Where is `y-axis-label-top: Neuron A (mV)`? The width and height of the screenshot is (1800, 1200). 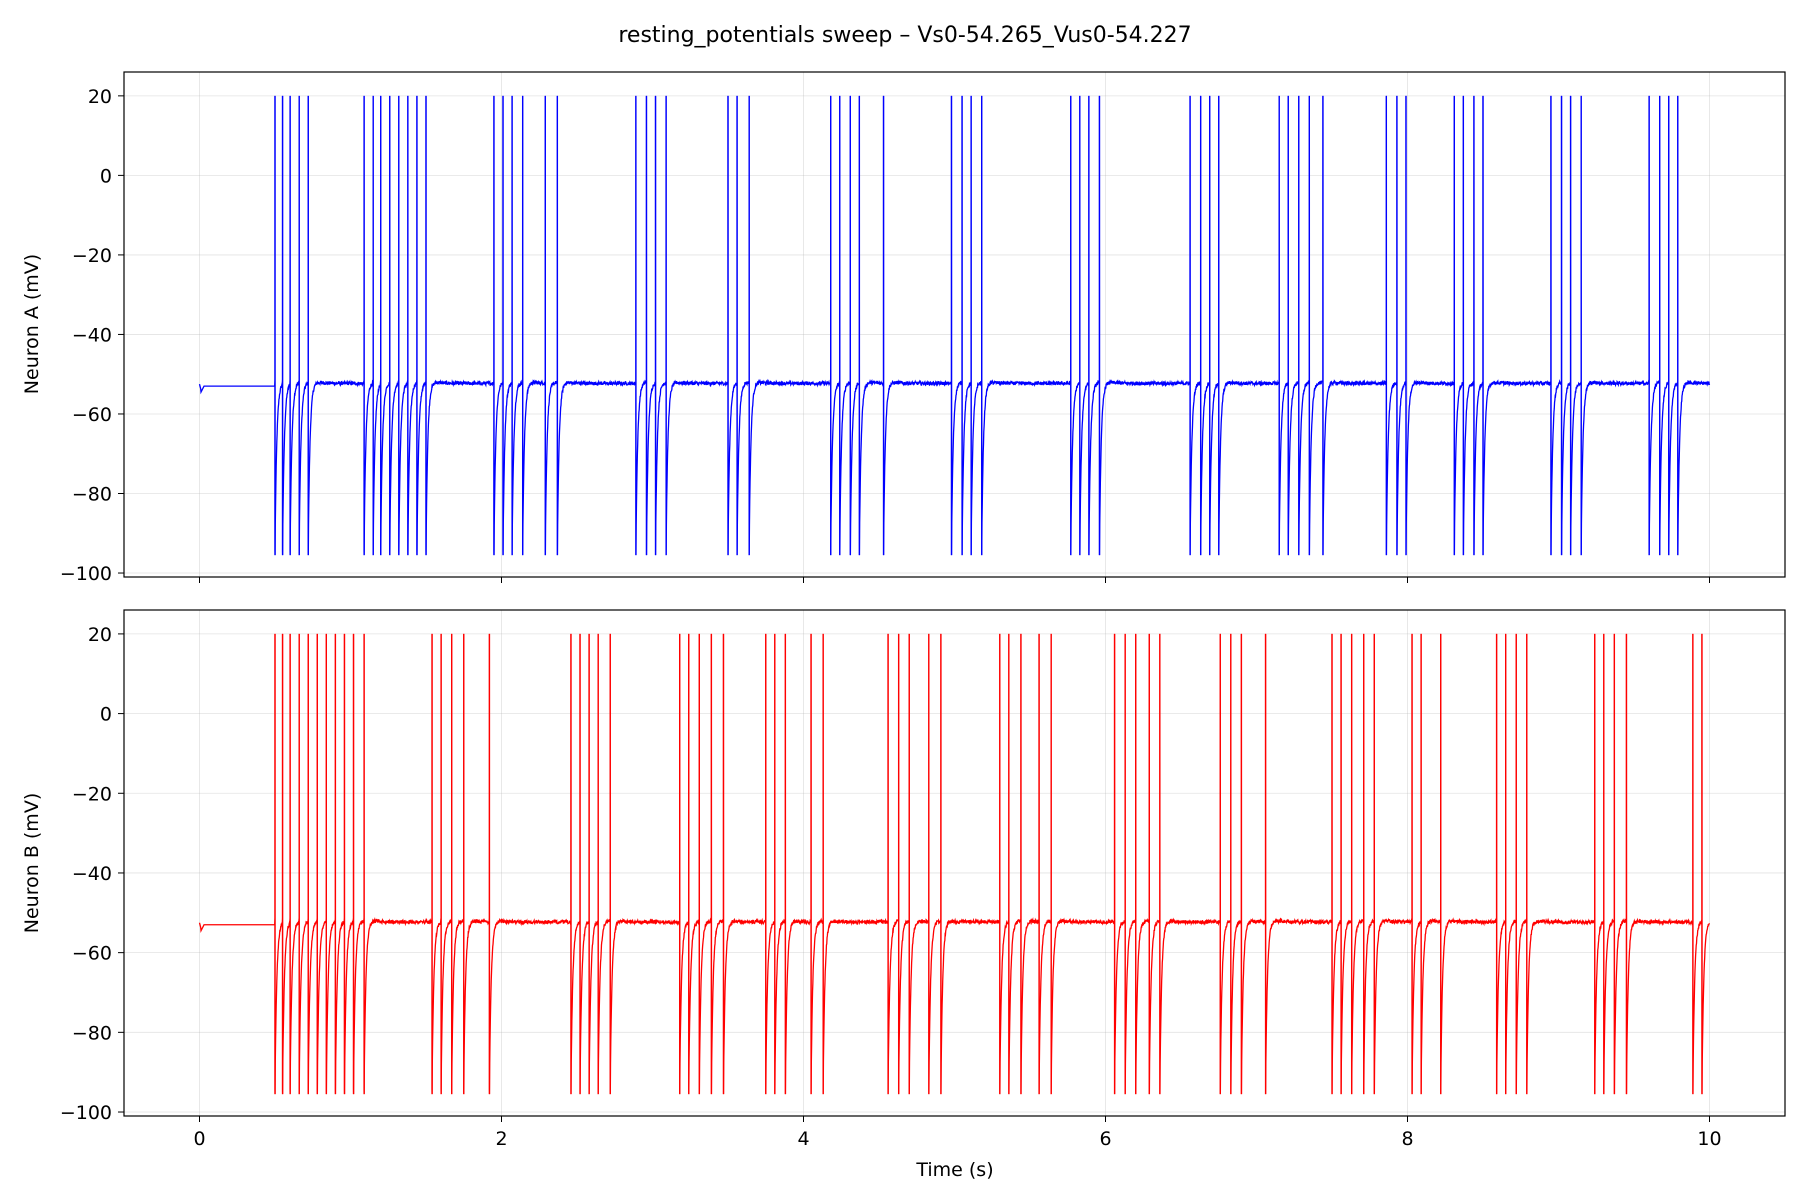 y-axis-label-top: Neuron A (mV) is located at coordinates (32, 324).